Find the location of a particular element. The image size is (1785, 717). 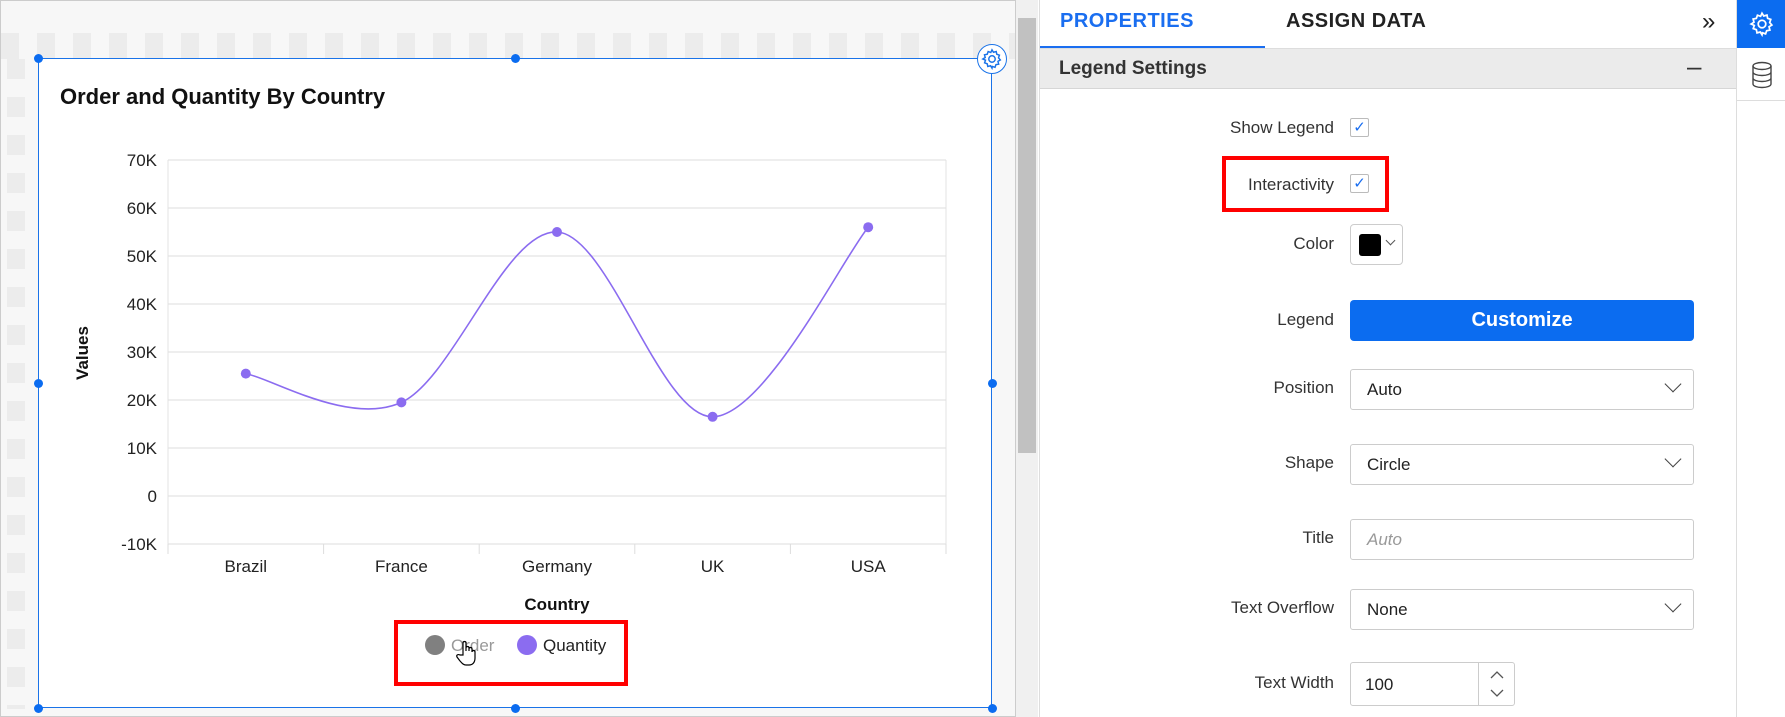

position-label: Position is located at coordinates (1303, 387).